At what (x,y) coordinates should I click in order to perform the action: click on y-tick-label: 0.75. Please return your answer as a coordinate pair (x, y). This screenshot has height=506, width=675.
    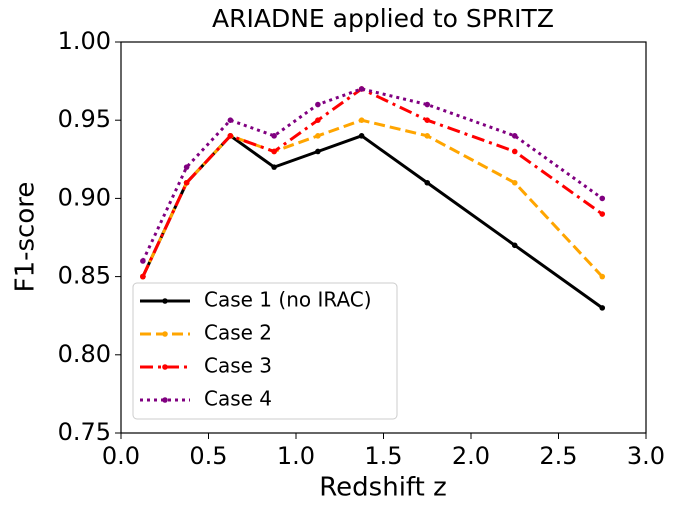
    Looking at the image, I should click on (84, 432).